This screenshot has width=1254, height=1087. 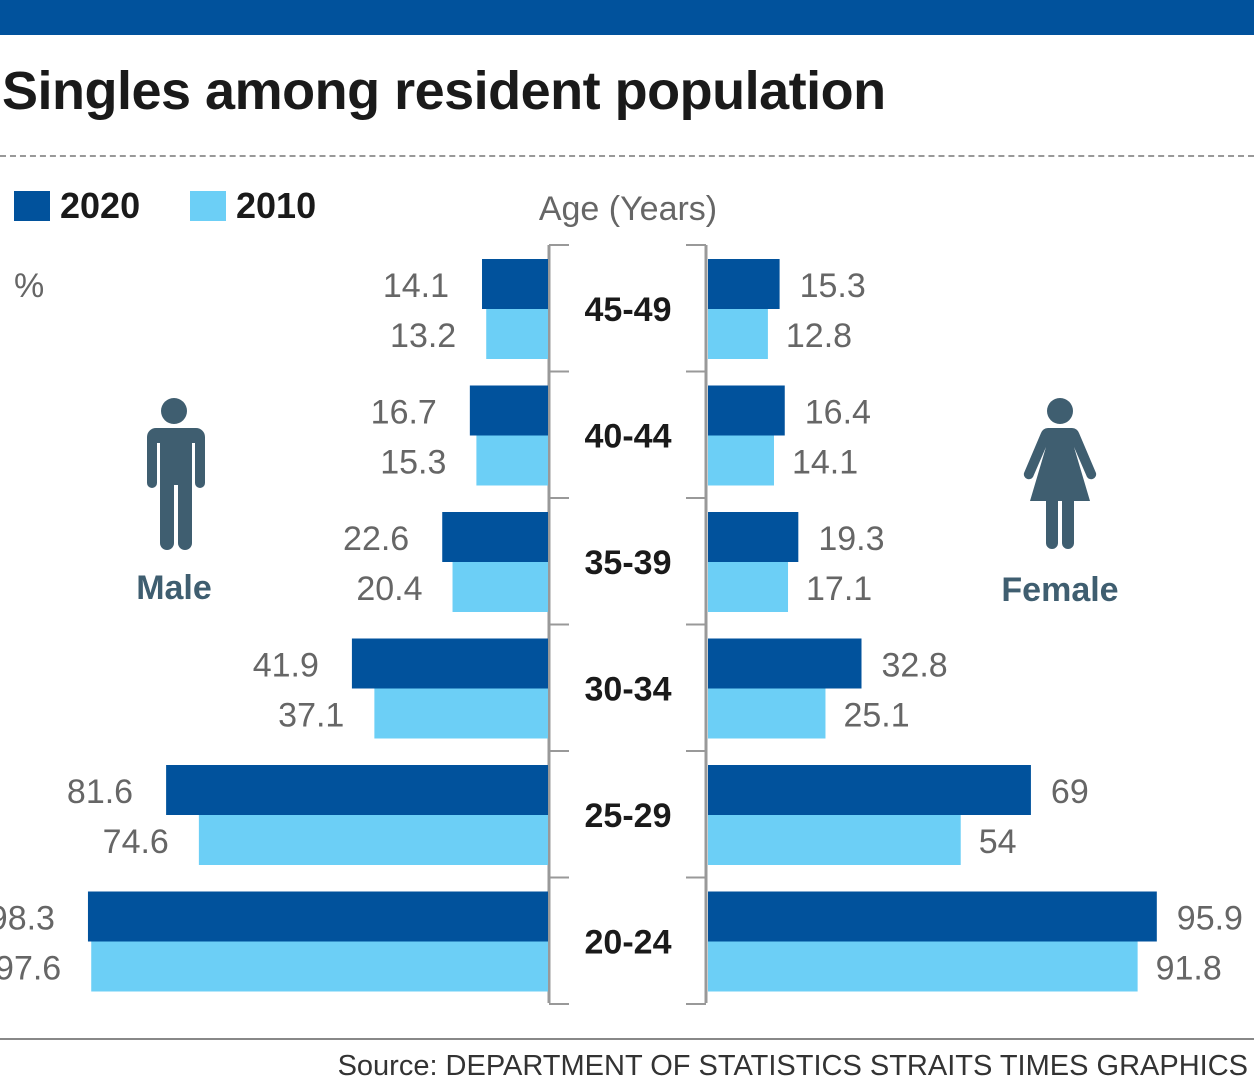 I want to click on age-label-40-44: 40-44, so click(x=628, y=437).